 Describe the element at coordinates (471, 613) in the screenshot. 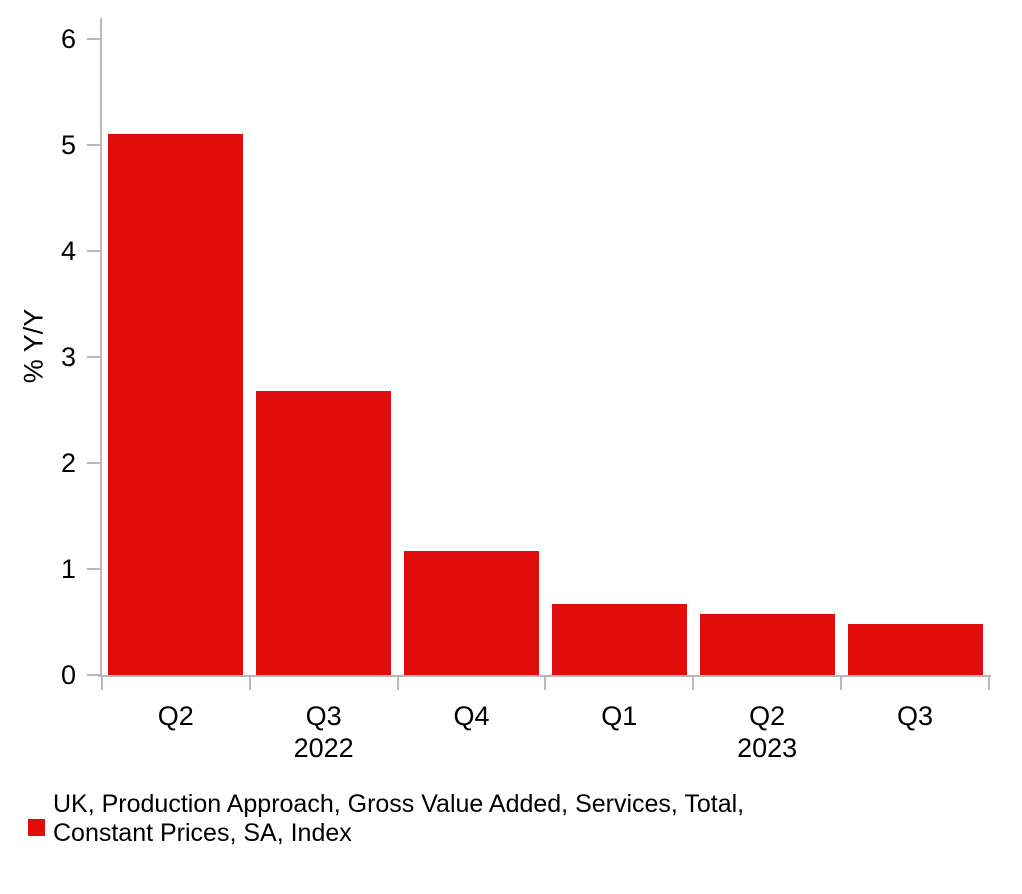

I see `bar-q4-2022` at that location.